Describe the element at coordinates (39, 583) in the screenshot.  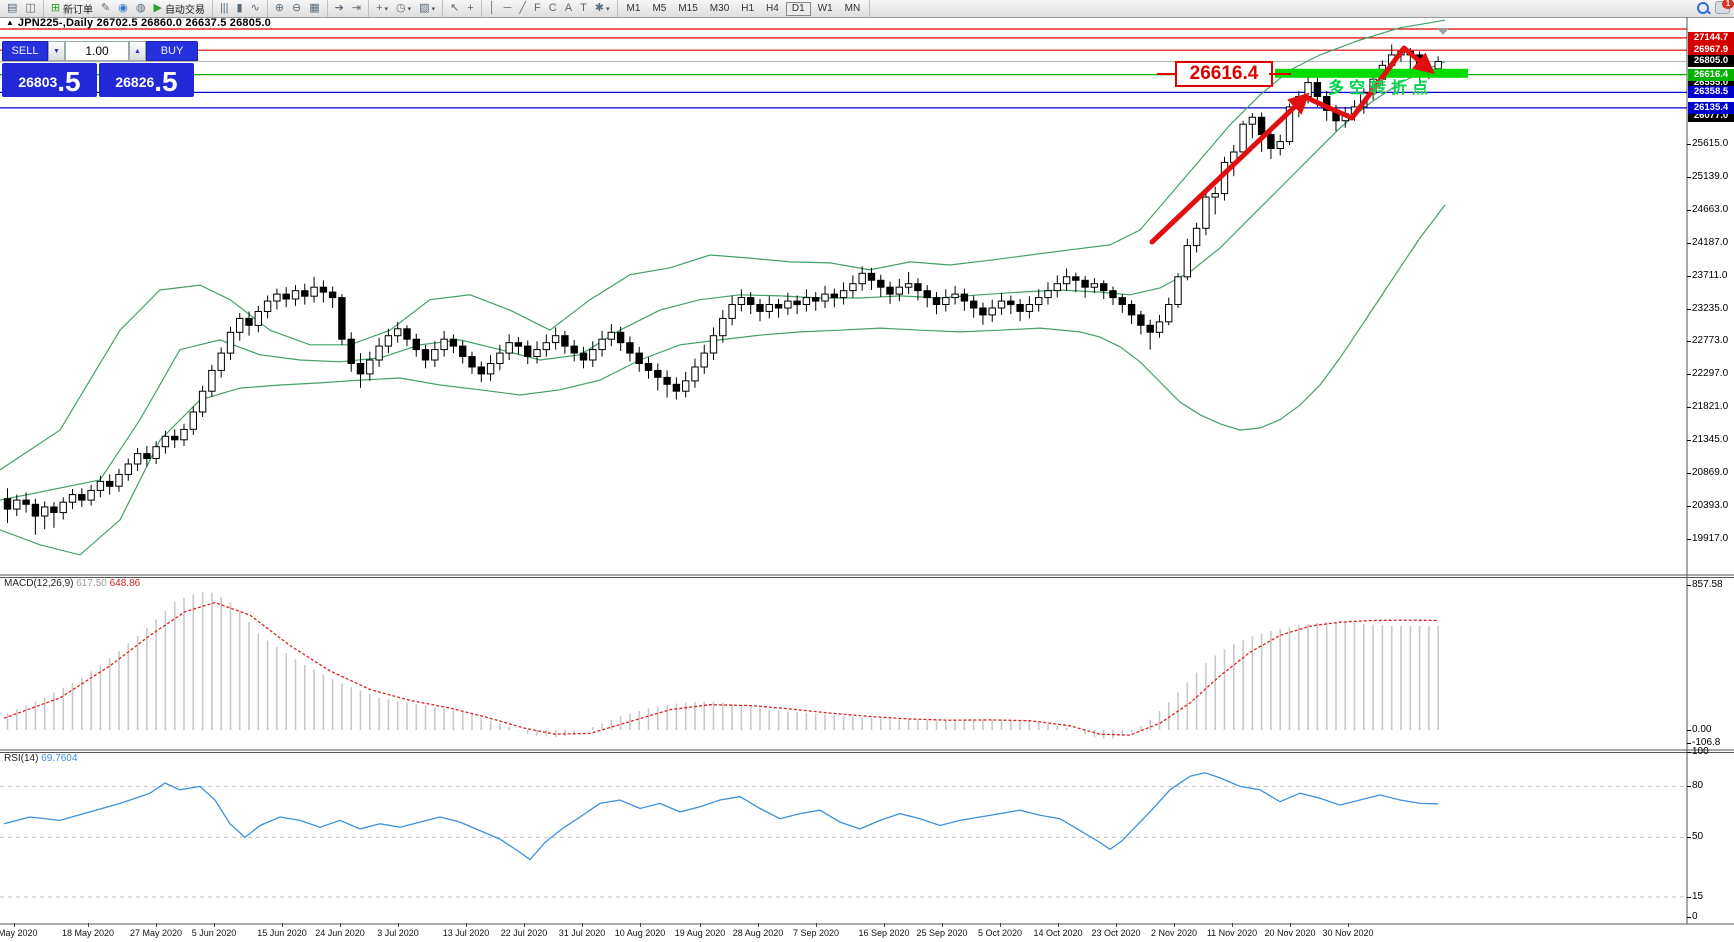
I see `macd-name: MACD(12,26,9)` at that location.